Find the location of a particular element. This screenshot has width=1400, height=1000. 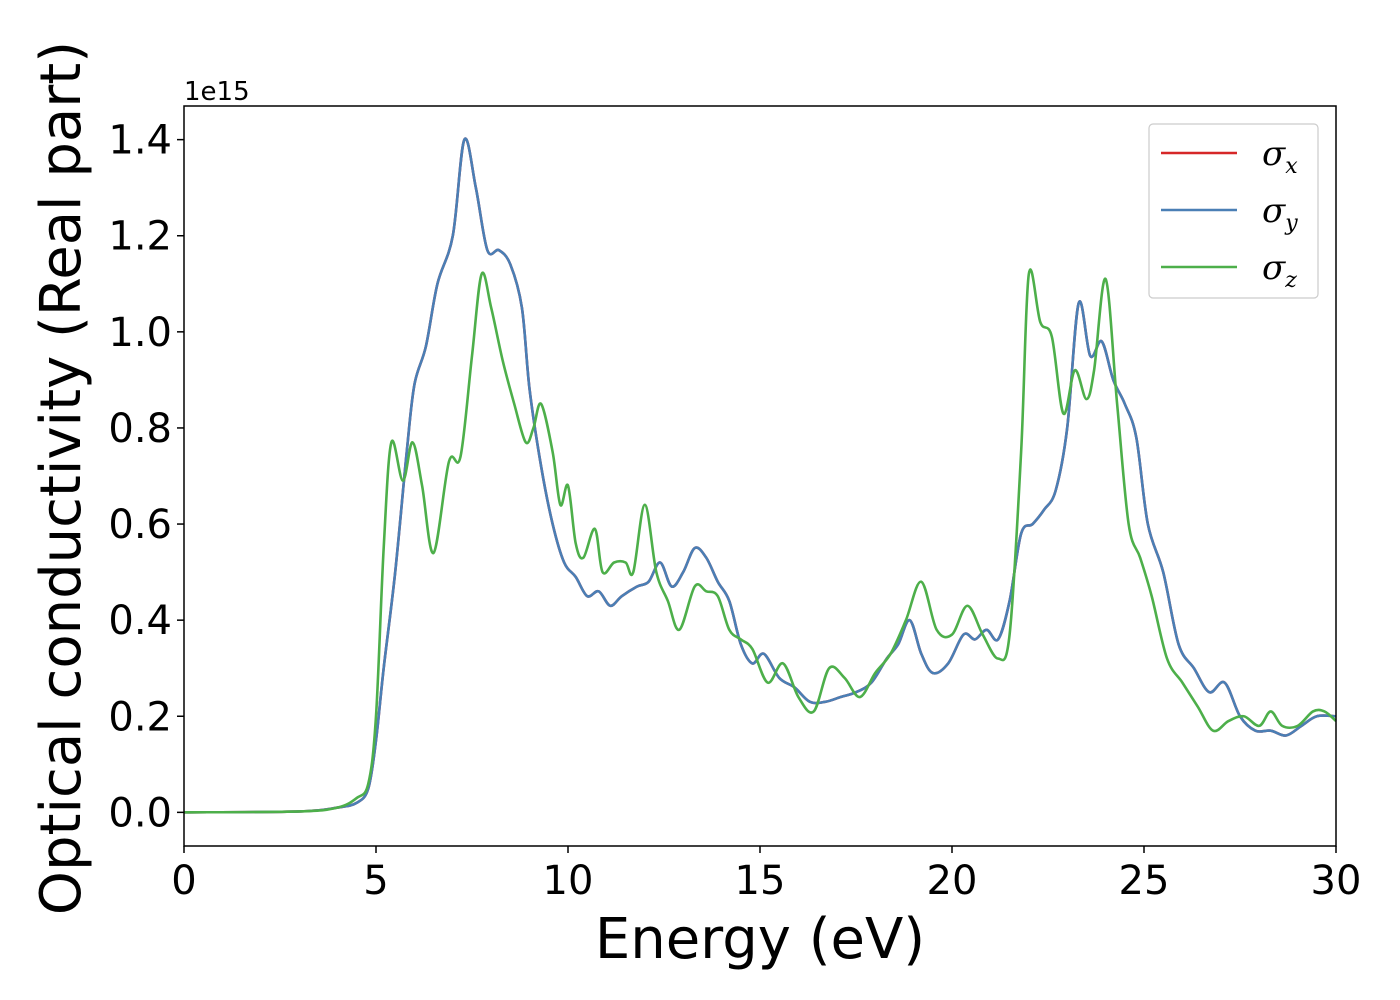

legend-label-x: σx is located at coordinates (1280, 156).